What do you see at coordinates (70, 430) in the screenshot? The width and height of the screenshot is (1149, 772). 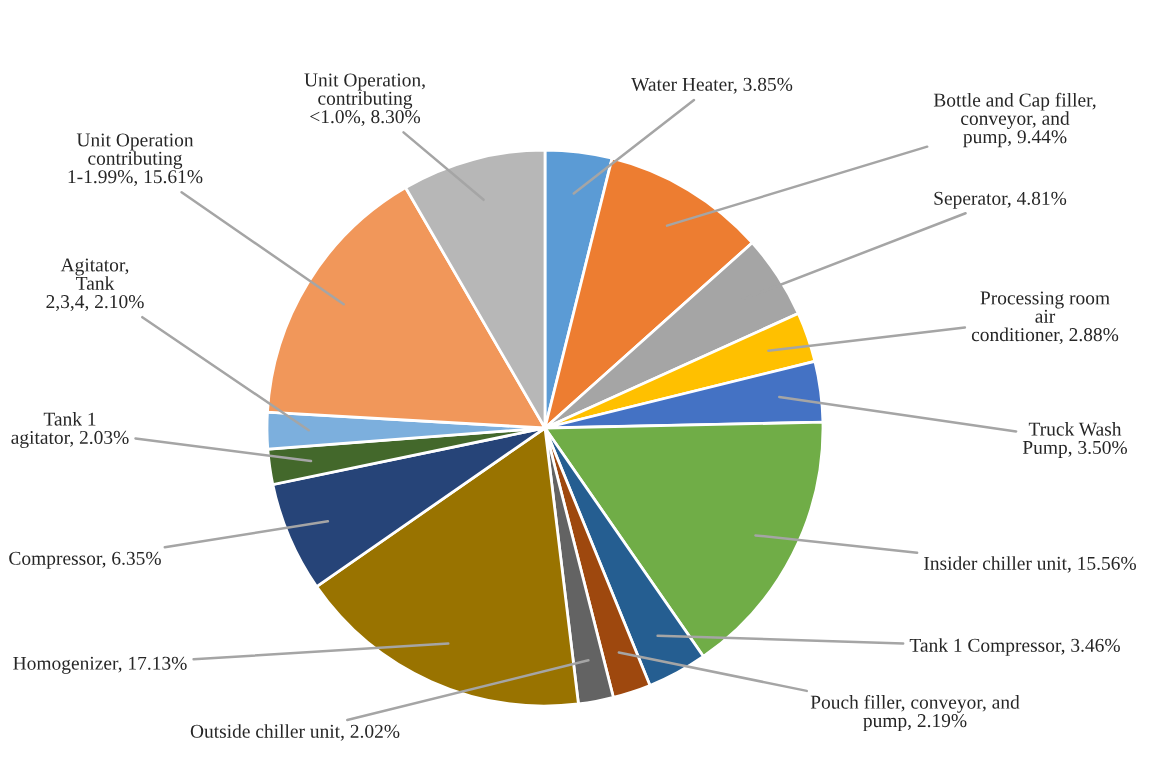 I see `slice-label: Tank 1 agitator, 2.03%` at bounding box center [70, 430].